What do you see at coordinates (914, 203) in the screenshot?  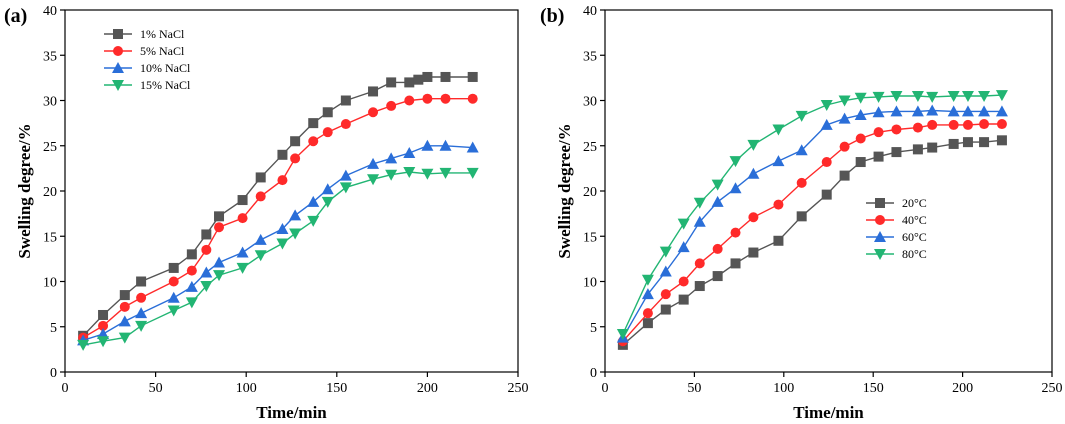 I see `legend-label: 20°C` at bounding box center [914, 203].